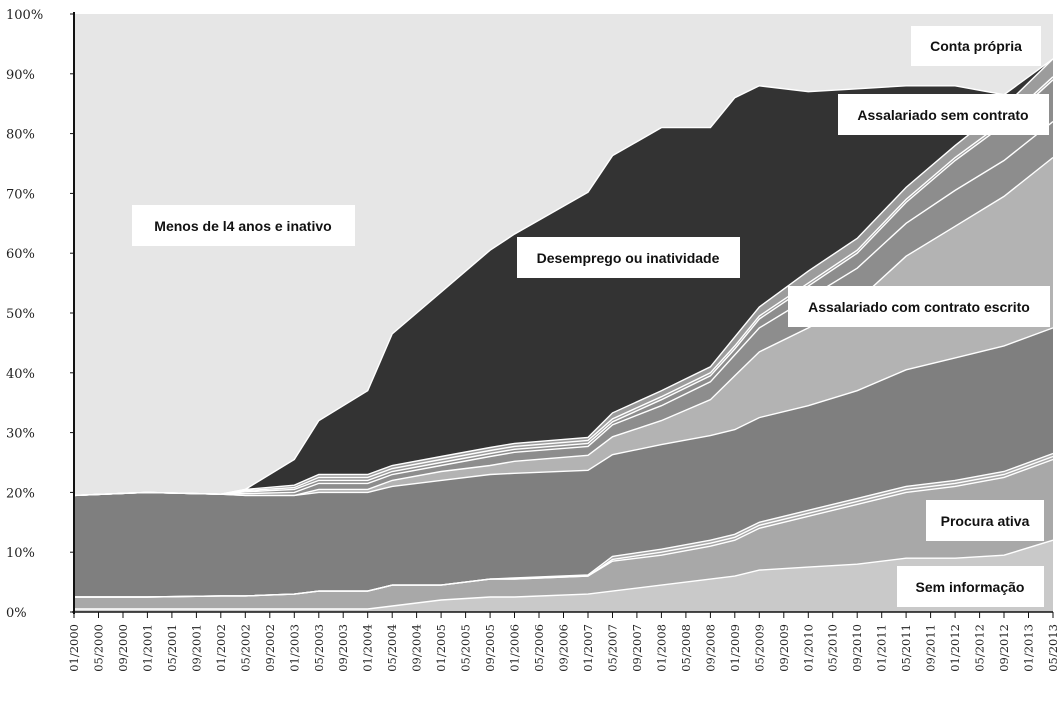 The width and height of the screenshot is (1057, 702). What do you see at coordinates (808, 648) in the screenshot?
I see `x-tick-label: 01/2010` at bounding box center [808, 648].